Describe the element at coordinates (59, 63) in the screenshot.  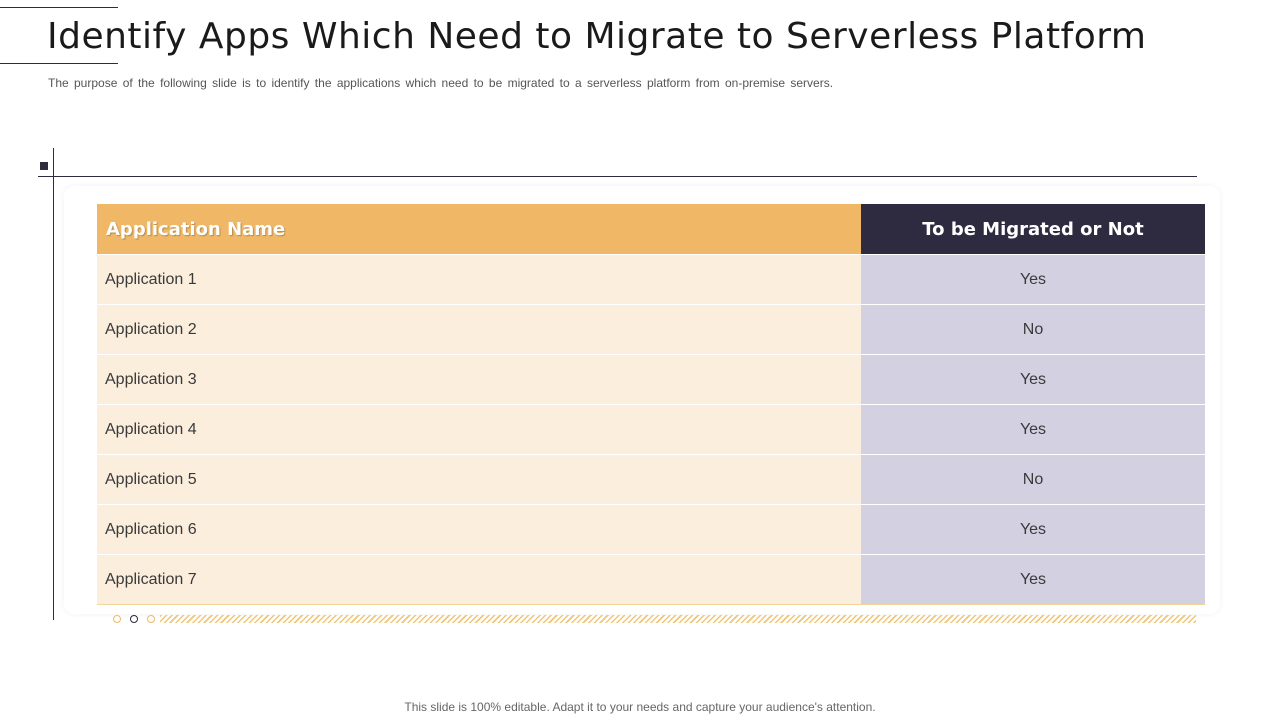
I see `corner-line-bottom` at that location.